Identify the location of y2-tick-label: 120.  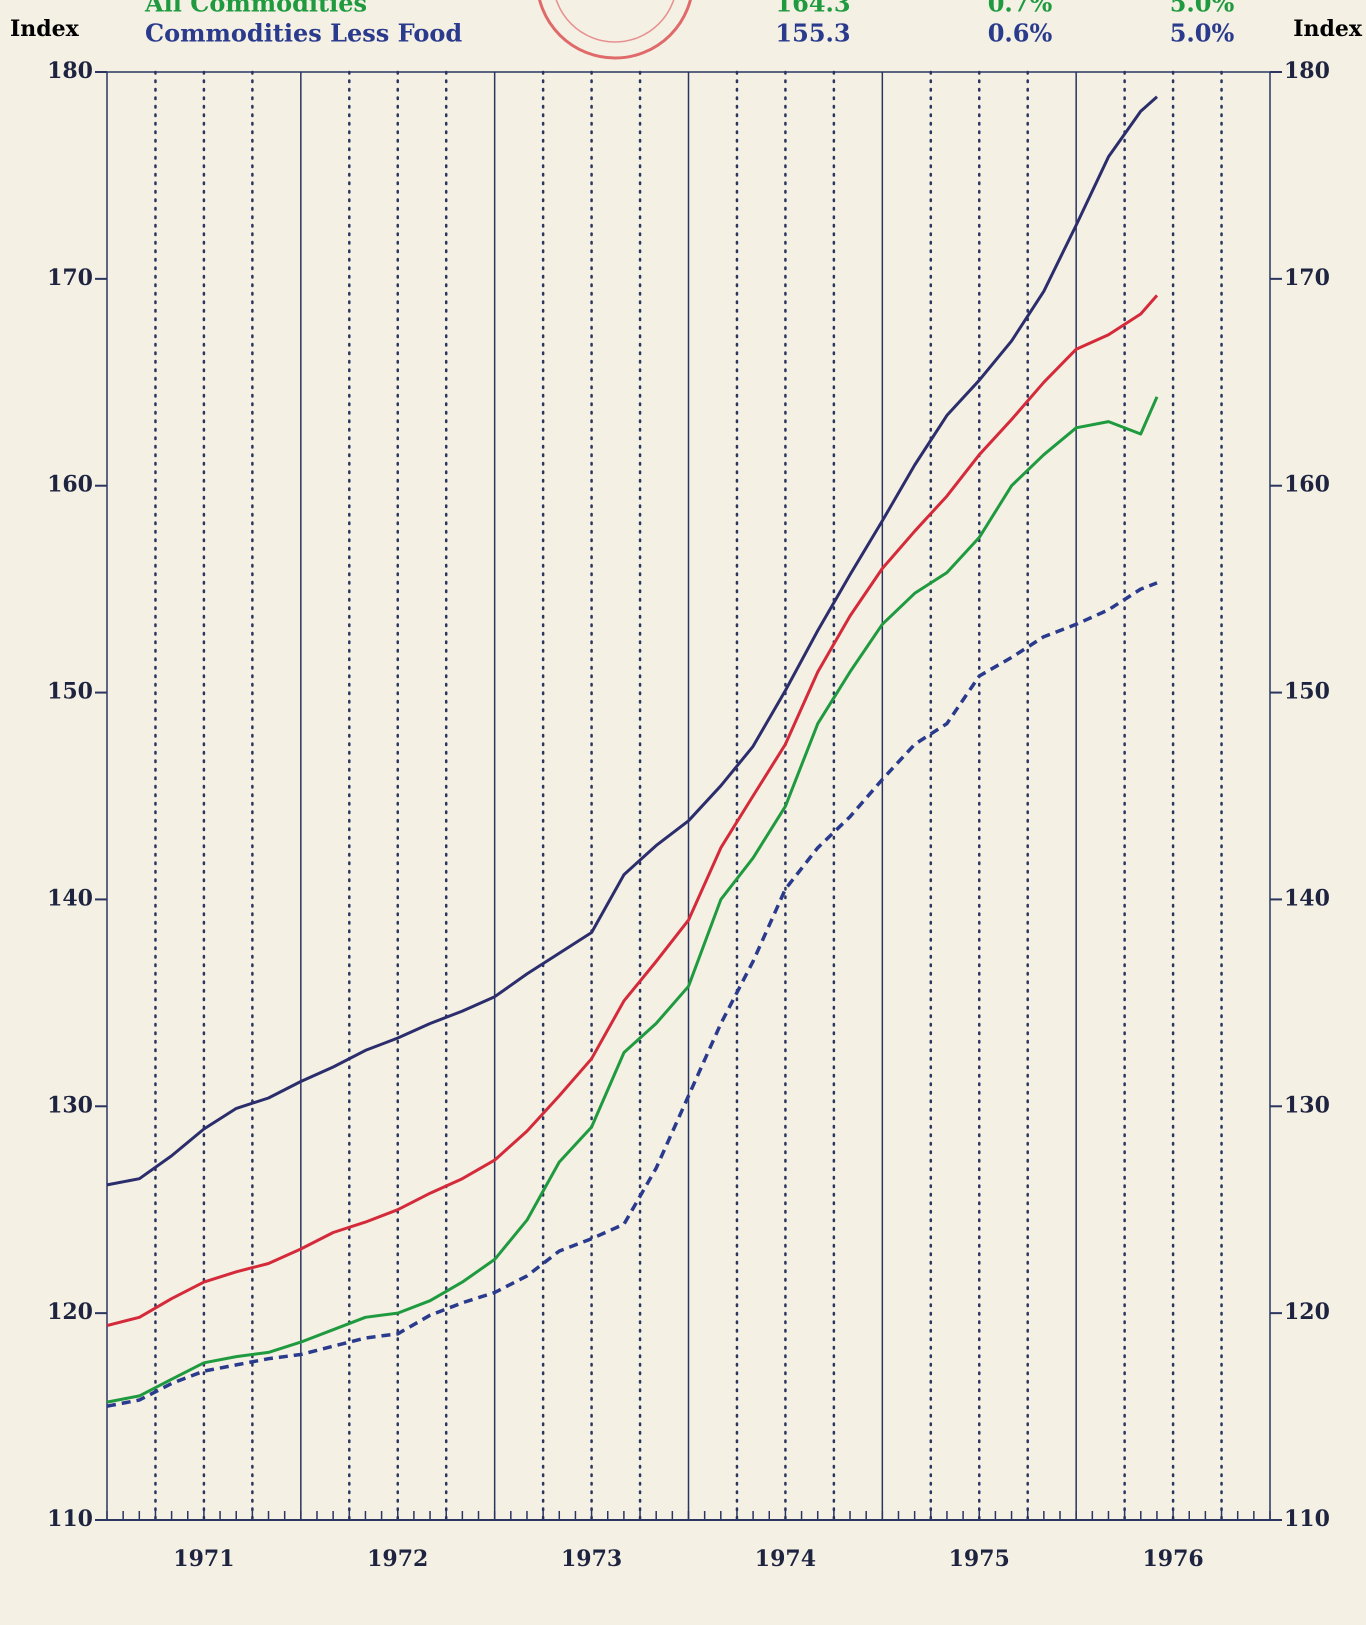
(1307, 1312).